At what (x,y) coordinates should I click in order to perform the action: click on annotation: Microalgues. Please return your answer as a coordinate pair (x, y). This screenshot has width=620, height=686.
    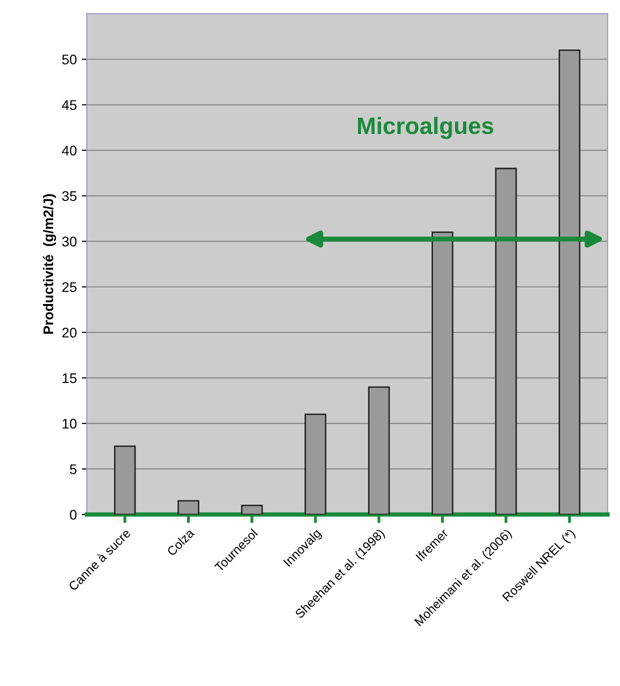
    Looking at the image, I should click on (426, 127).